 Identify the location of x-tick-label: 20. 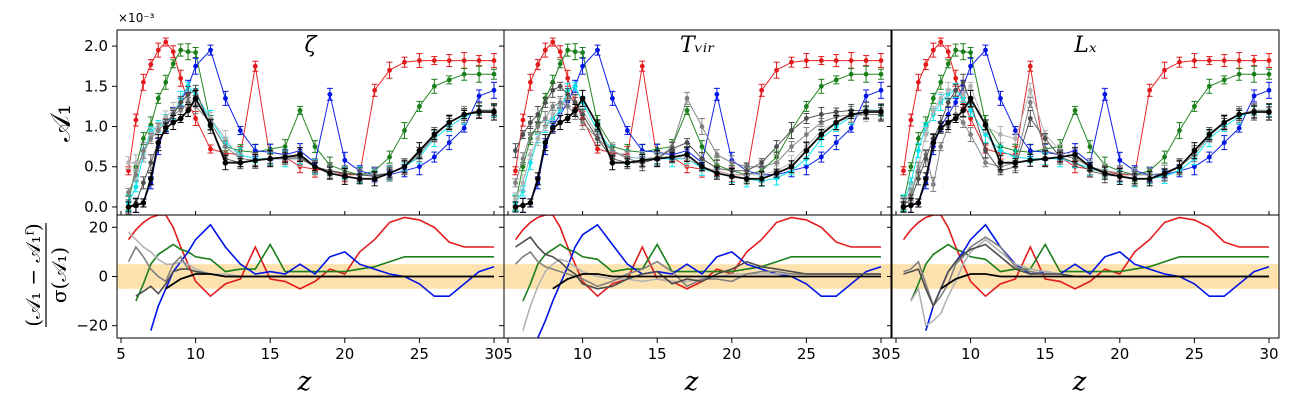
(344, 354).